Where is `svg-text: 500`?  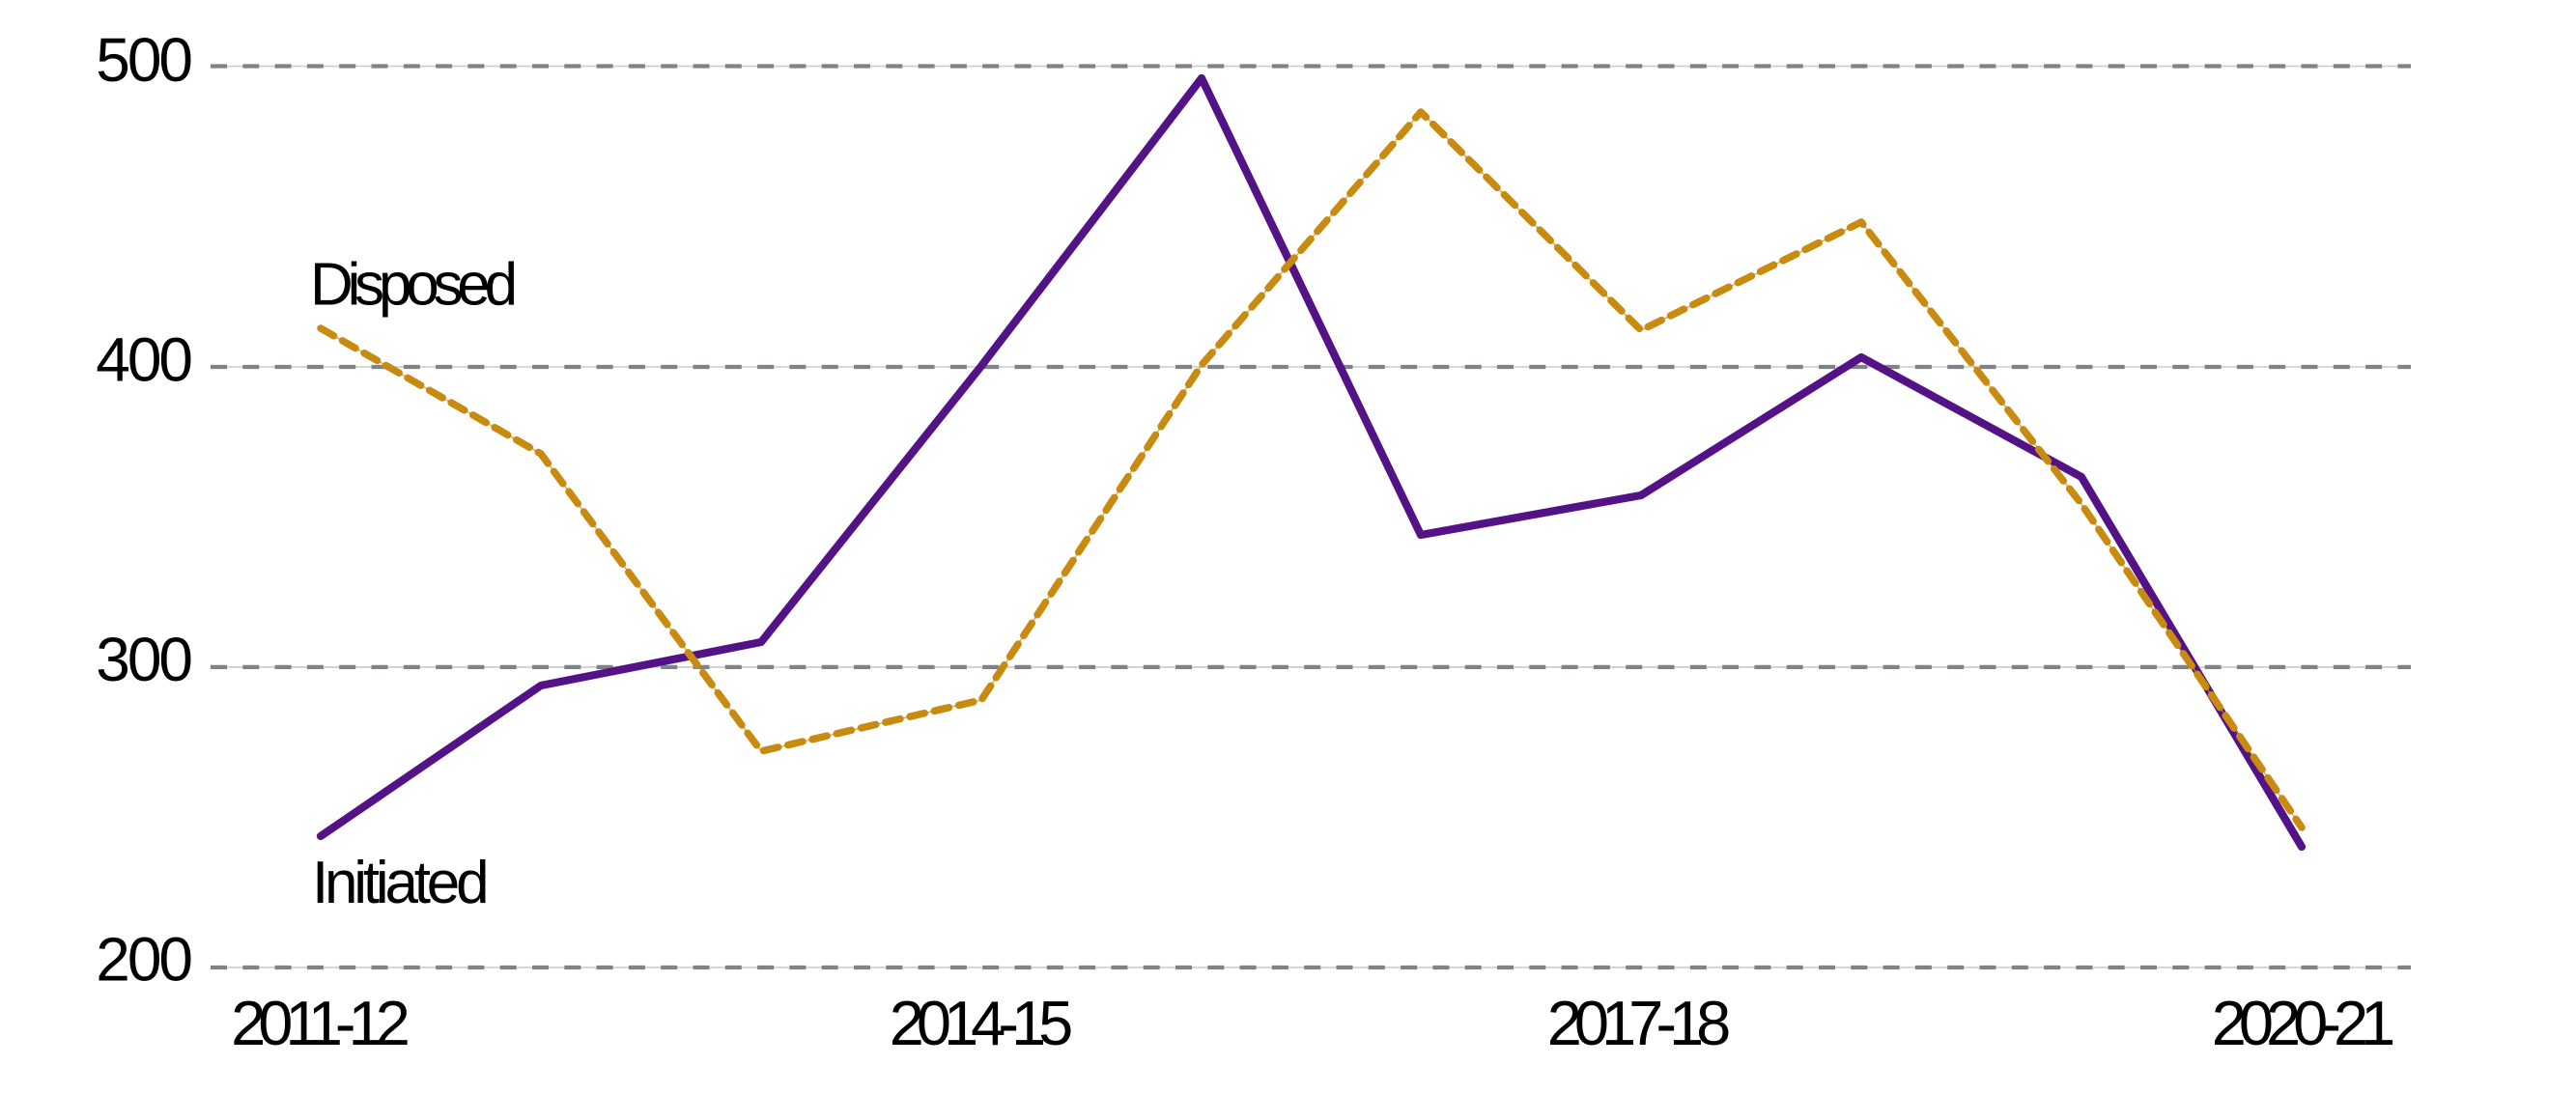 svg-text: 500 is located at coordinates (143, 60).